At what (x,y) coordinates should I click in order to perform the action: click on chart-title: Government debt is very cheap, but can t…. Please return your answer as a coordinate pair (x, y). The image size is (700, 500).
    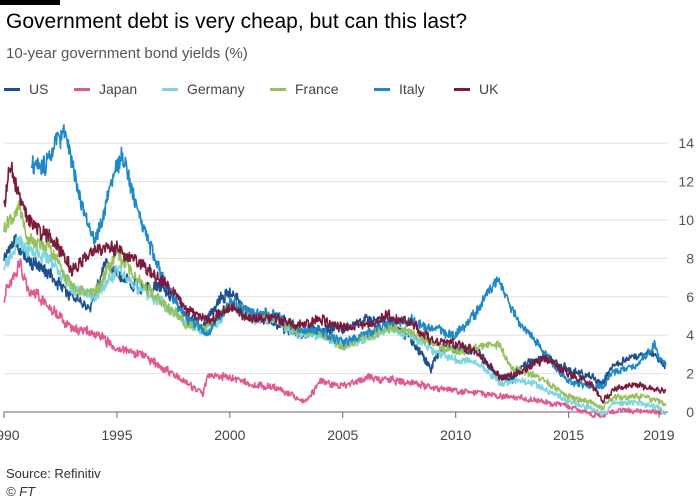
    Looking at the image, I should click on (237, 21).